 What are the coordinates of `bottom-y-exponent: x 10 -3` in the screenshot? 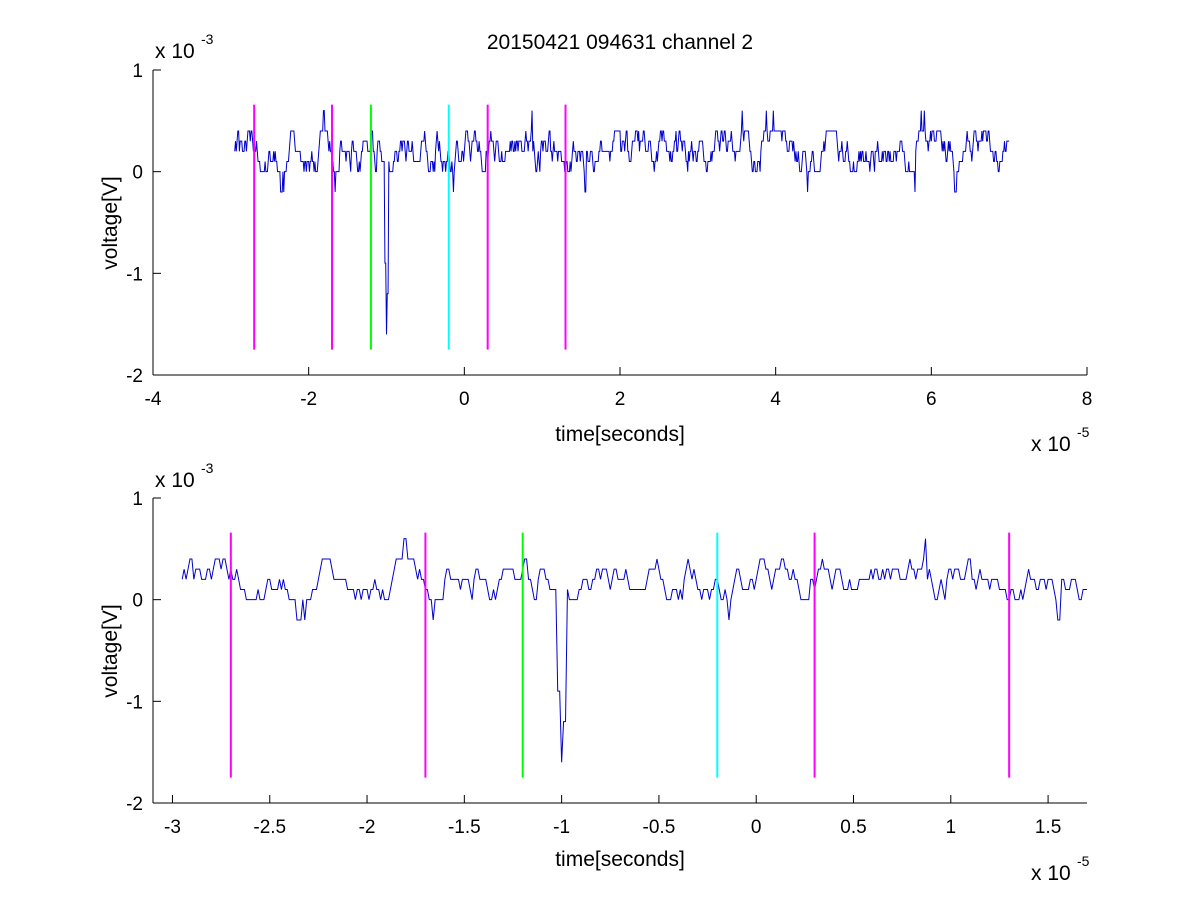 It's located at (184, 476).